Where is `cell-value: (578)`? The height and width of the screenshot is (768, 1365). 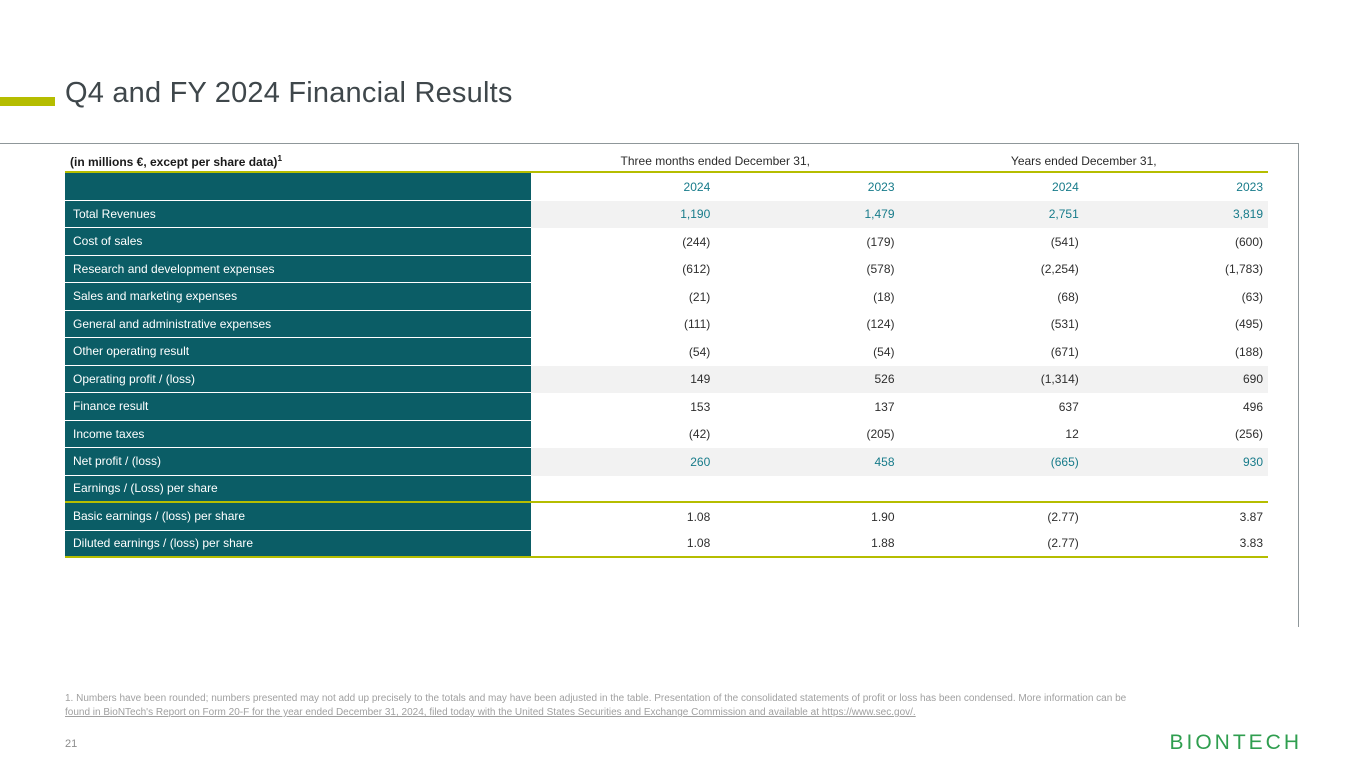
cell-value: (578) is located at coordinates (880, 269).